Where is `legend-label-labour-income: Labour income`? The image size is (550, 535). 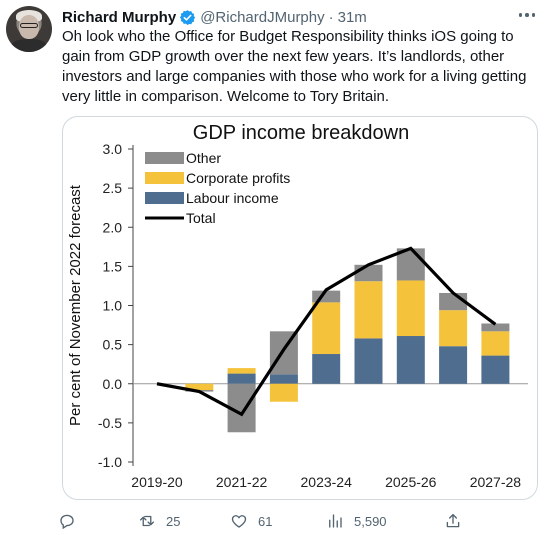 legend-label-labour-income: Labour income is located at coordinates (232, 198).